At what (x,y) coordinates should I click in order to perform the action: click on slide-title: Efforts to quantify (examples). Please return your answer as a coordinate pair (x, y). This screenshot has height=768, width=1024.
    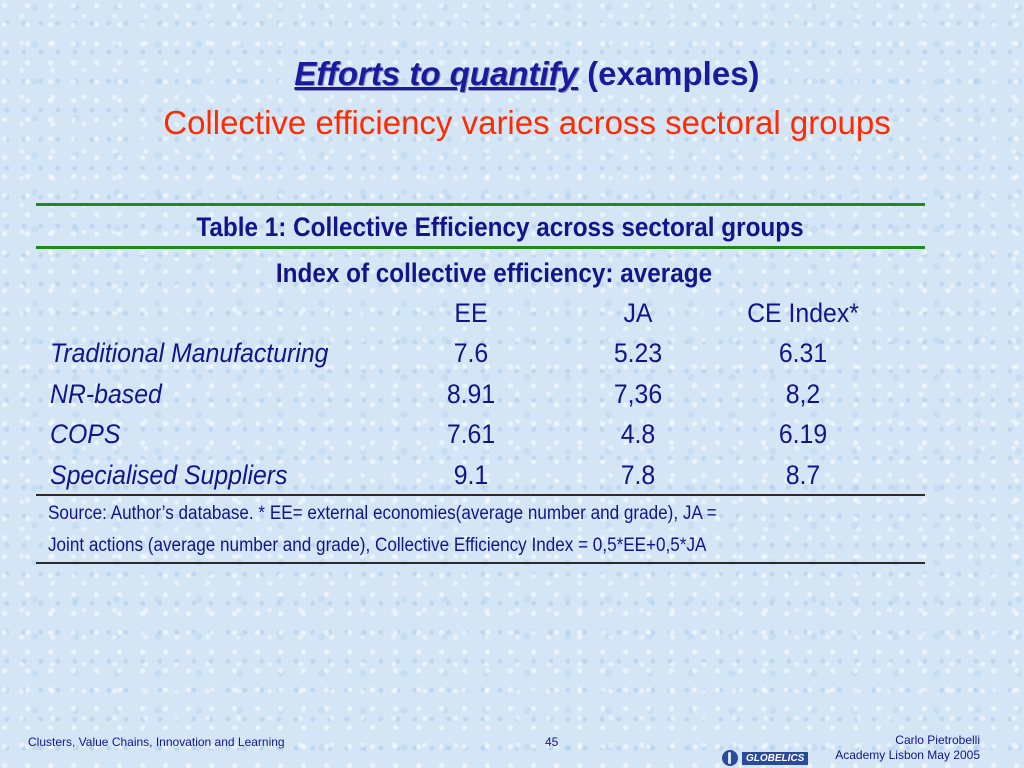
    Looking at the image, I should click on (512, 74).